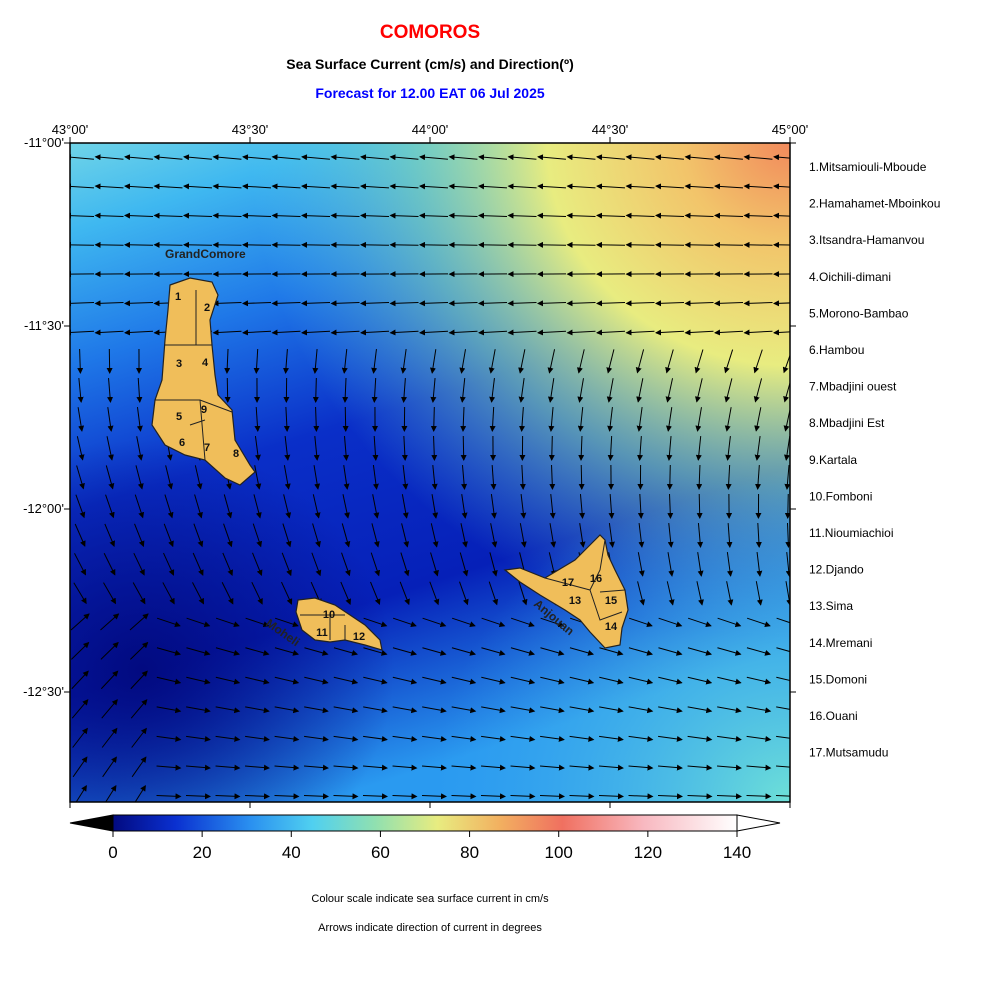  I want to click on lon-label: 43°30', so click(250, 129).